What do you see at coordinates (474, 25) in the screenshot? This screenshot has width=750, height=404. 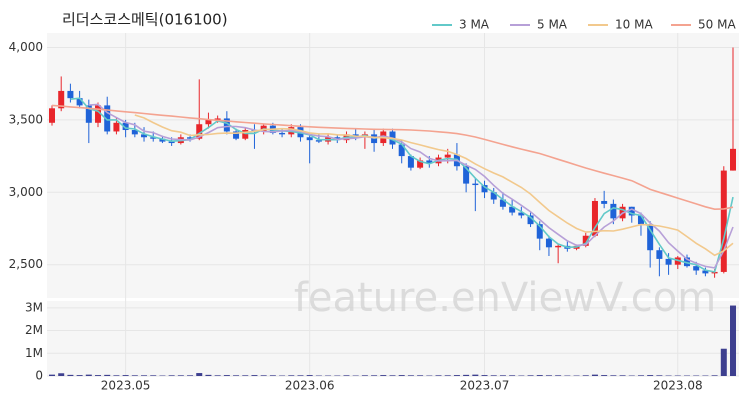 I see `legend-label: 3 MA` at bounding box center [474, 25].